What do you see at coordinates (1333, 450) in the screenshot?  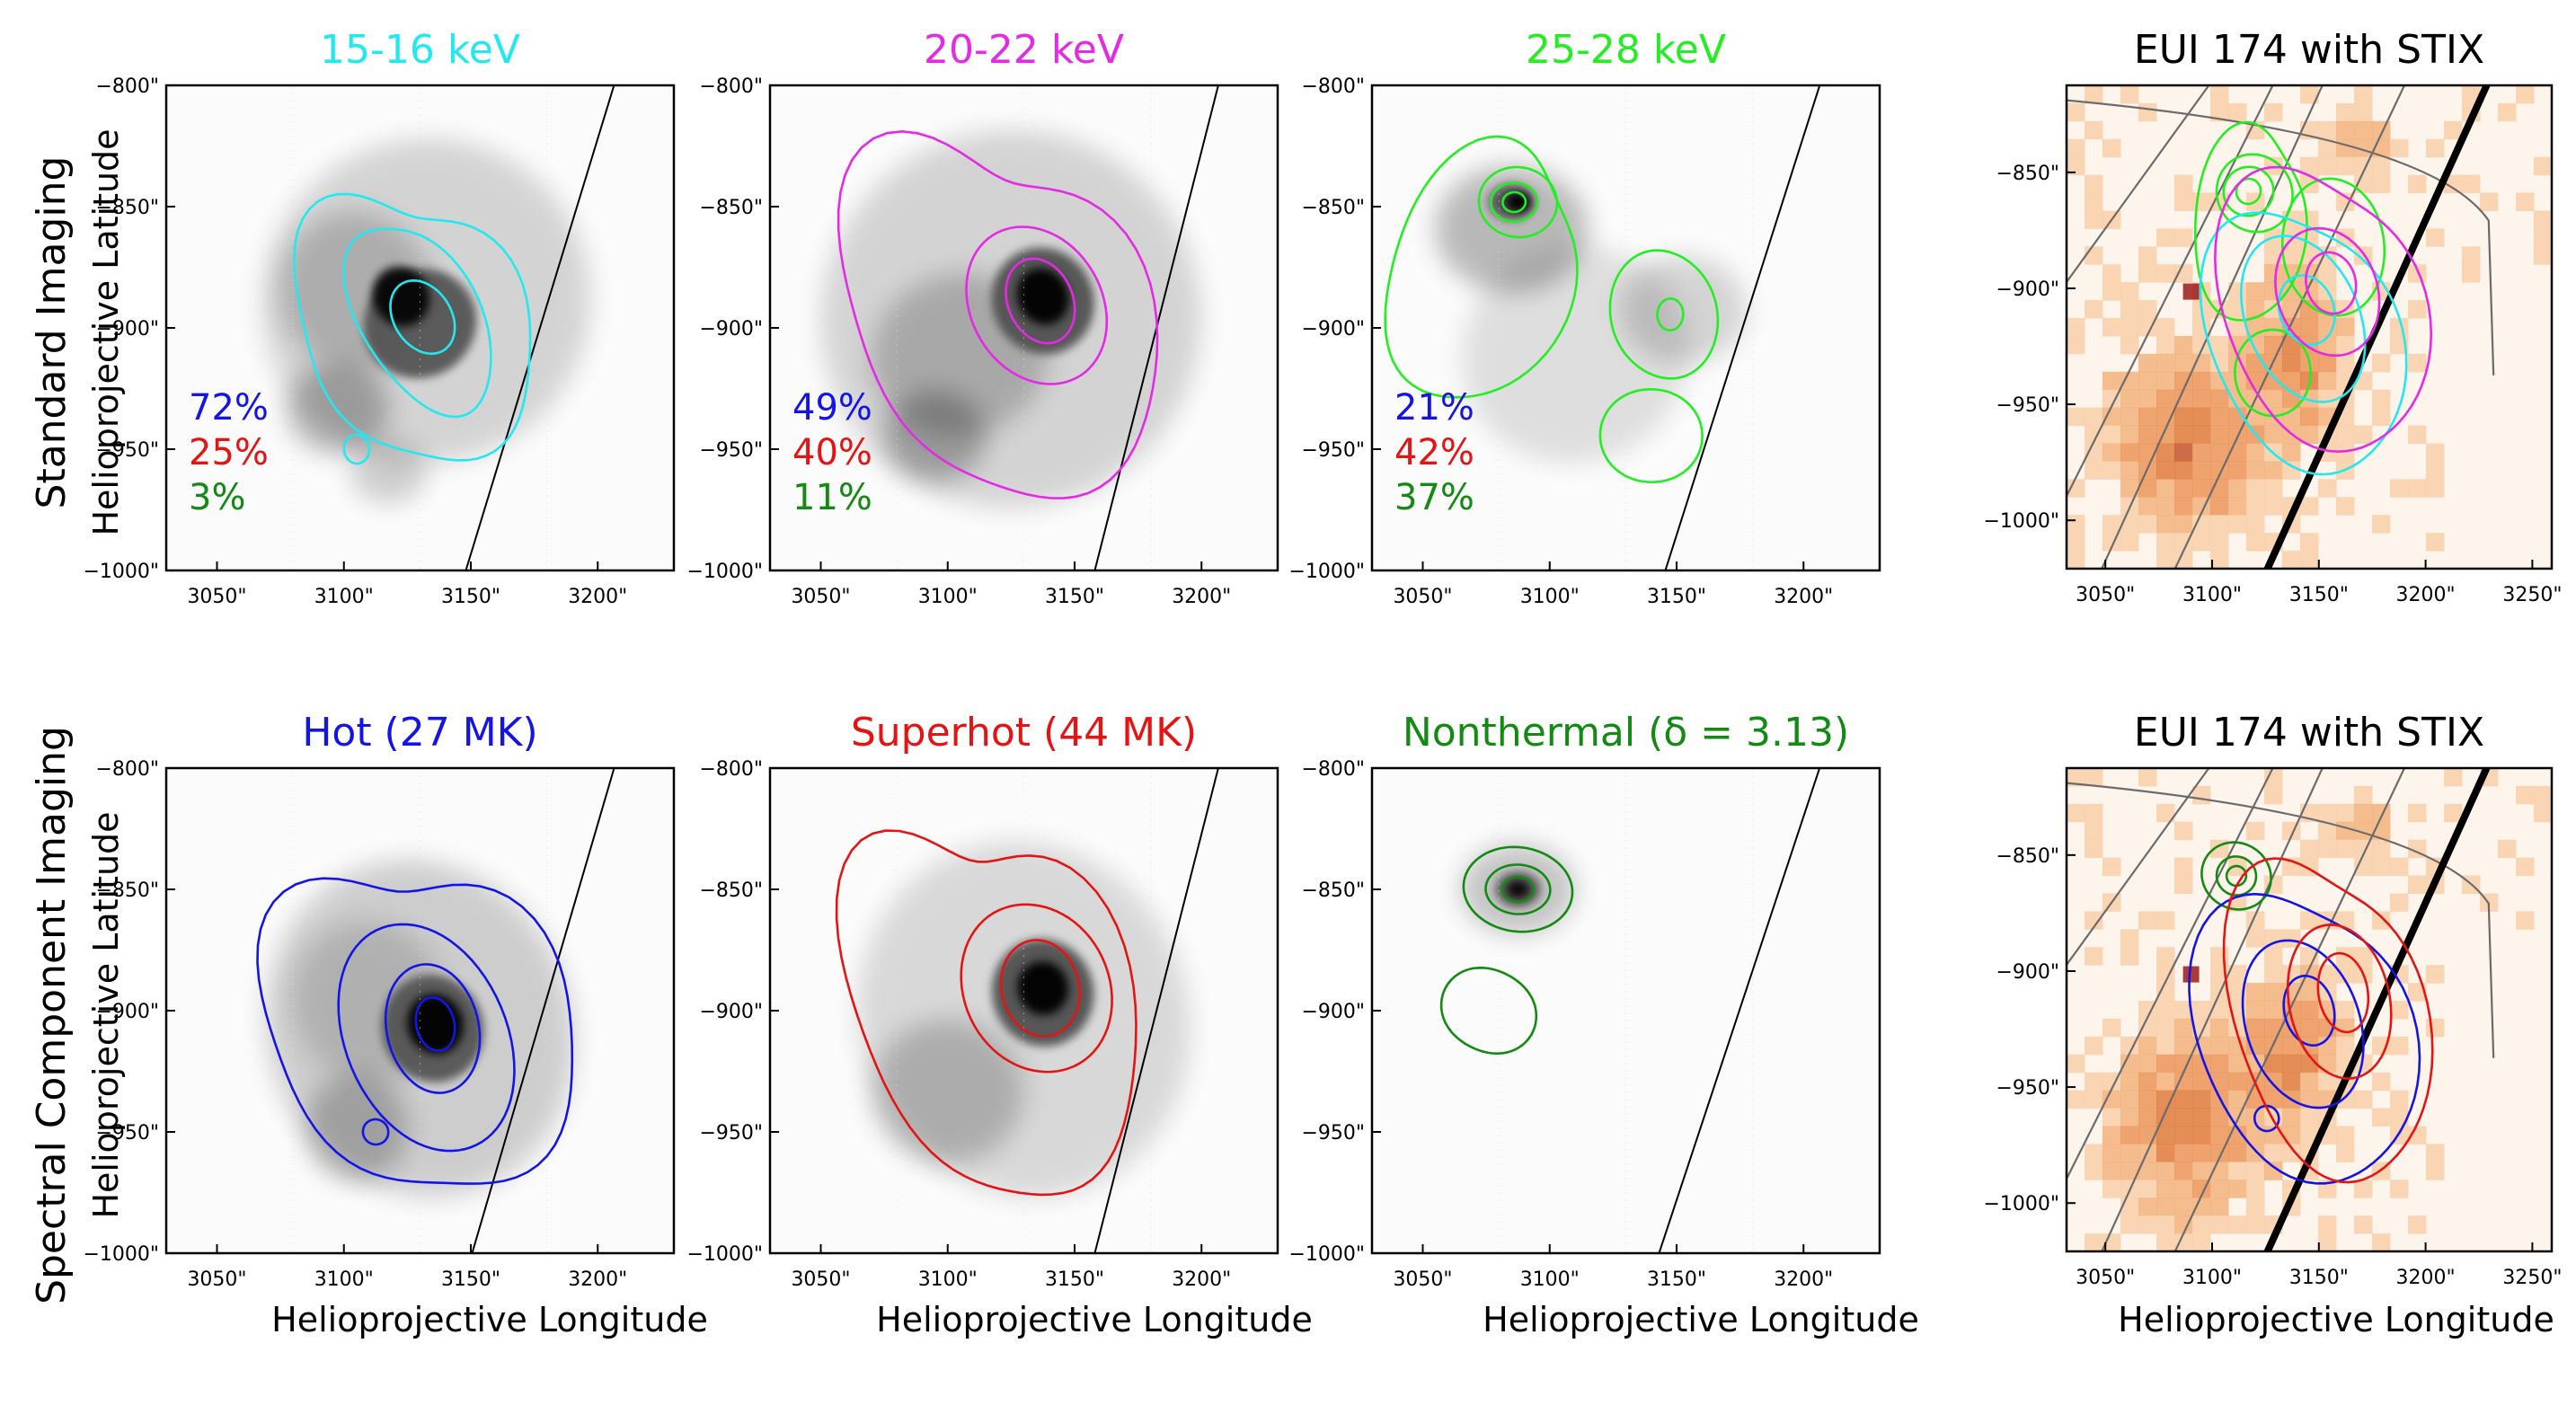 I see `r1c3-ytick-label: −950"` at bounding box center [1333, 450].